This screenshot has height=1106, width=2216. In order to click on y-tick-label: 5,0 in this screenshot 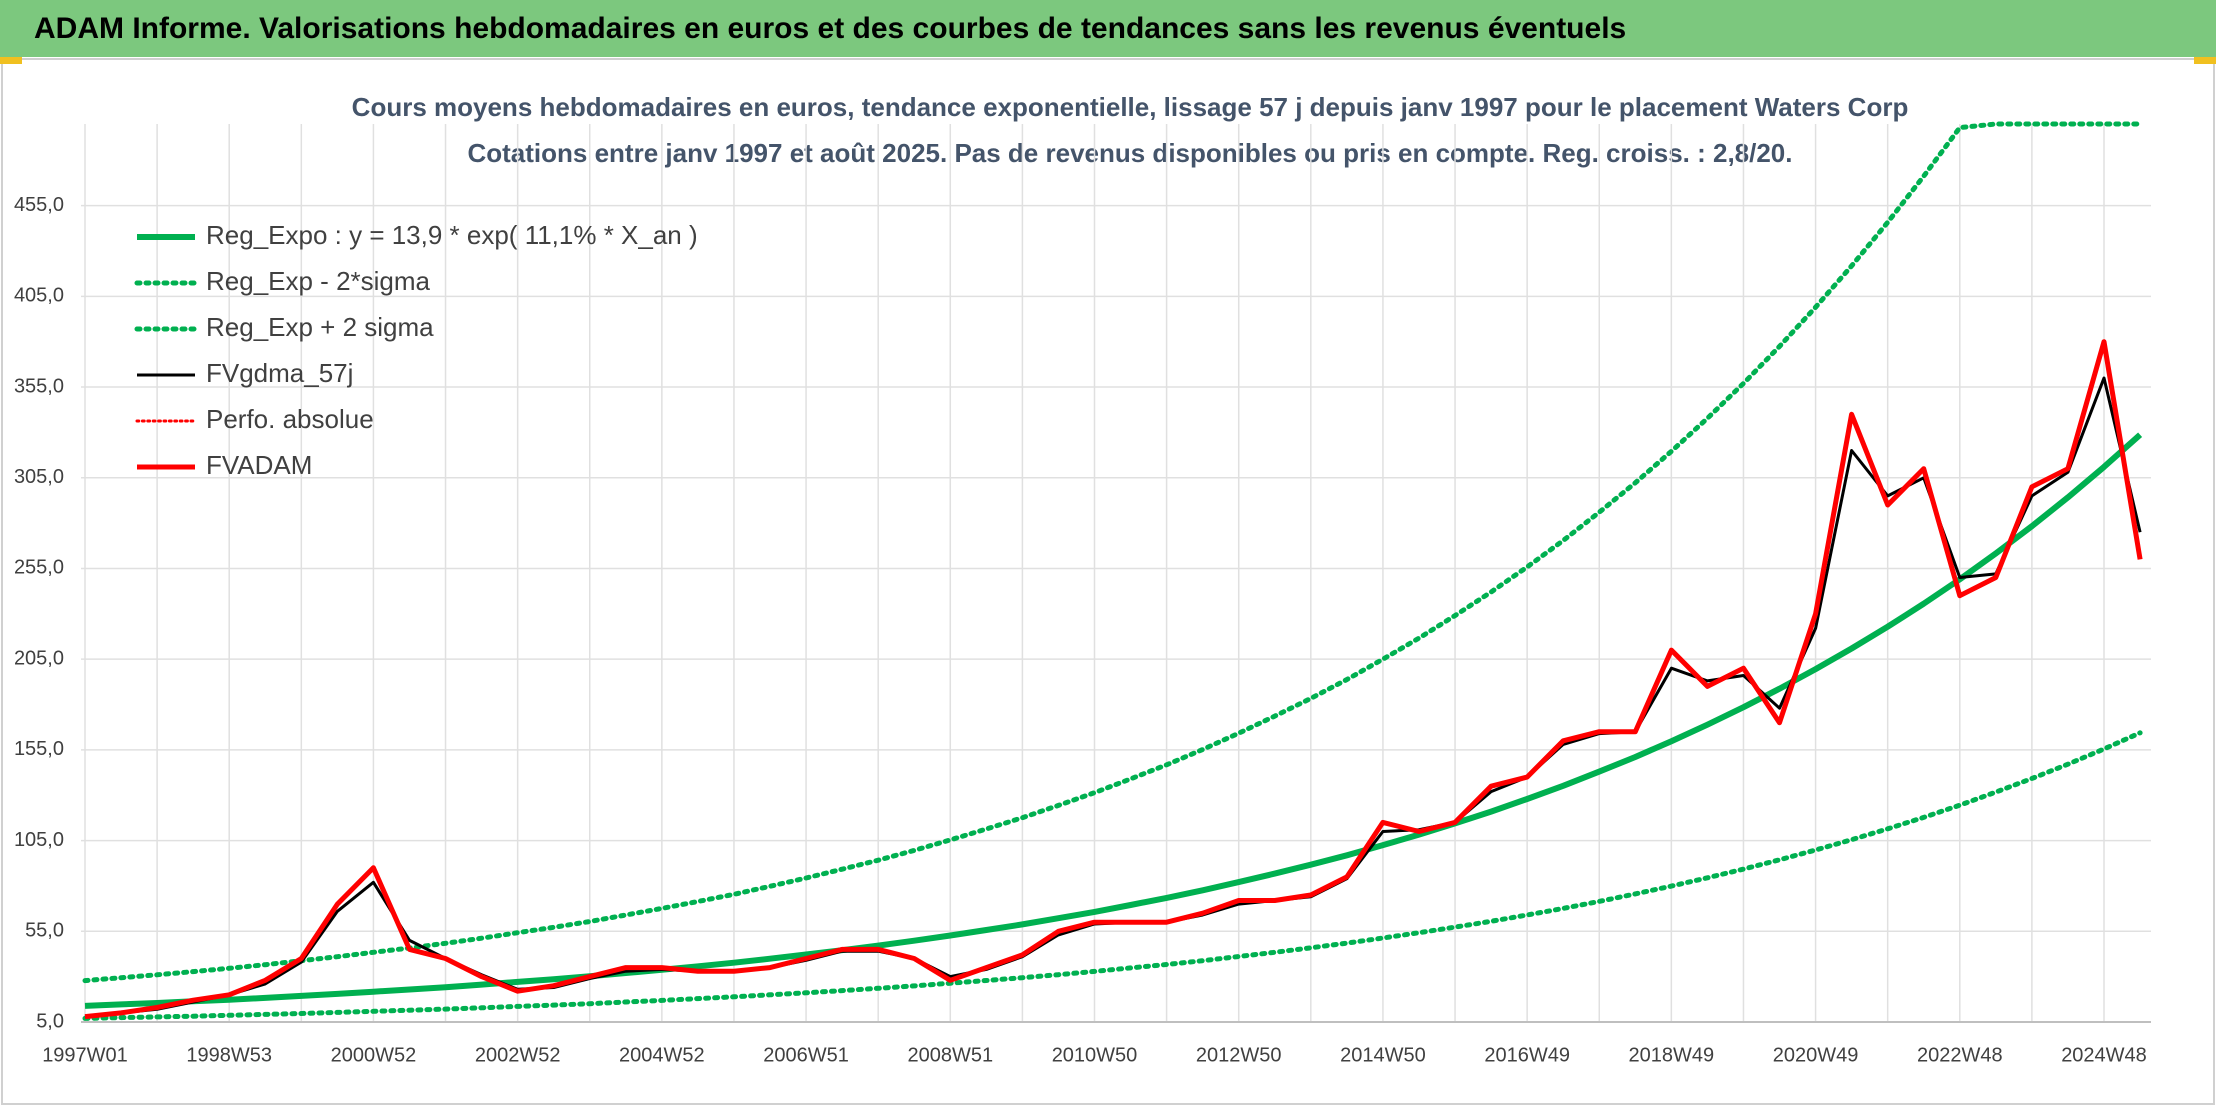, I will do `click(50, 1021)`.